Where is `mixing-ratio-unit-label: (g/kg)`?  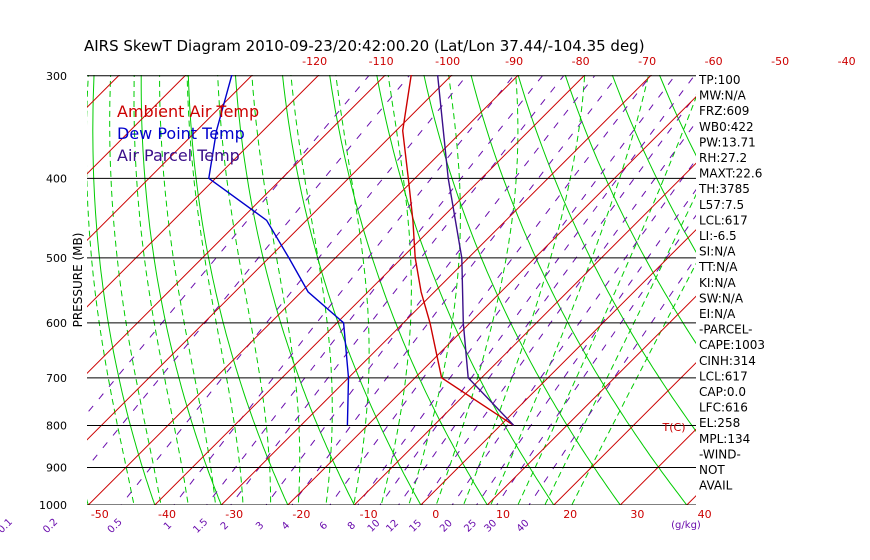
mixing-ratio-unit-label: (g/kg) is located at coordinates (686, 525).